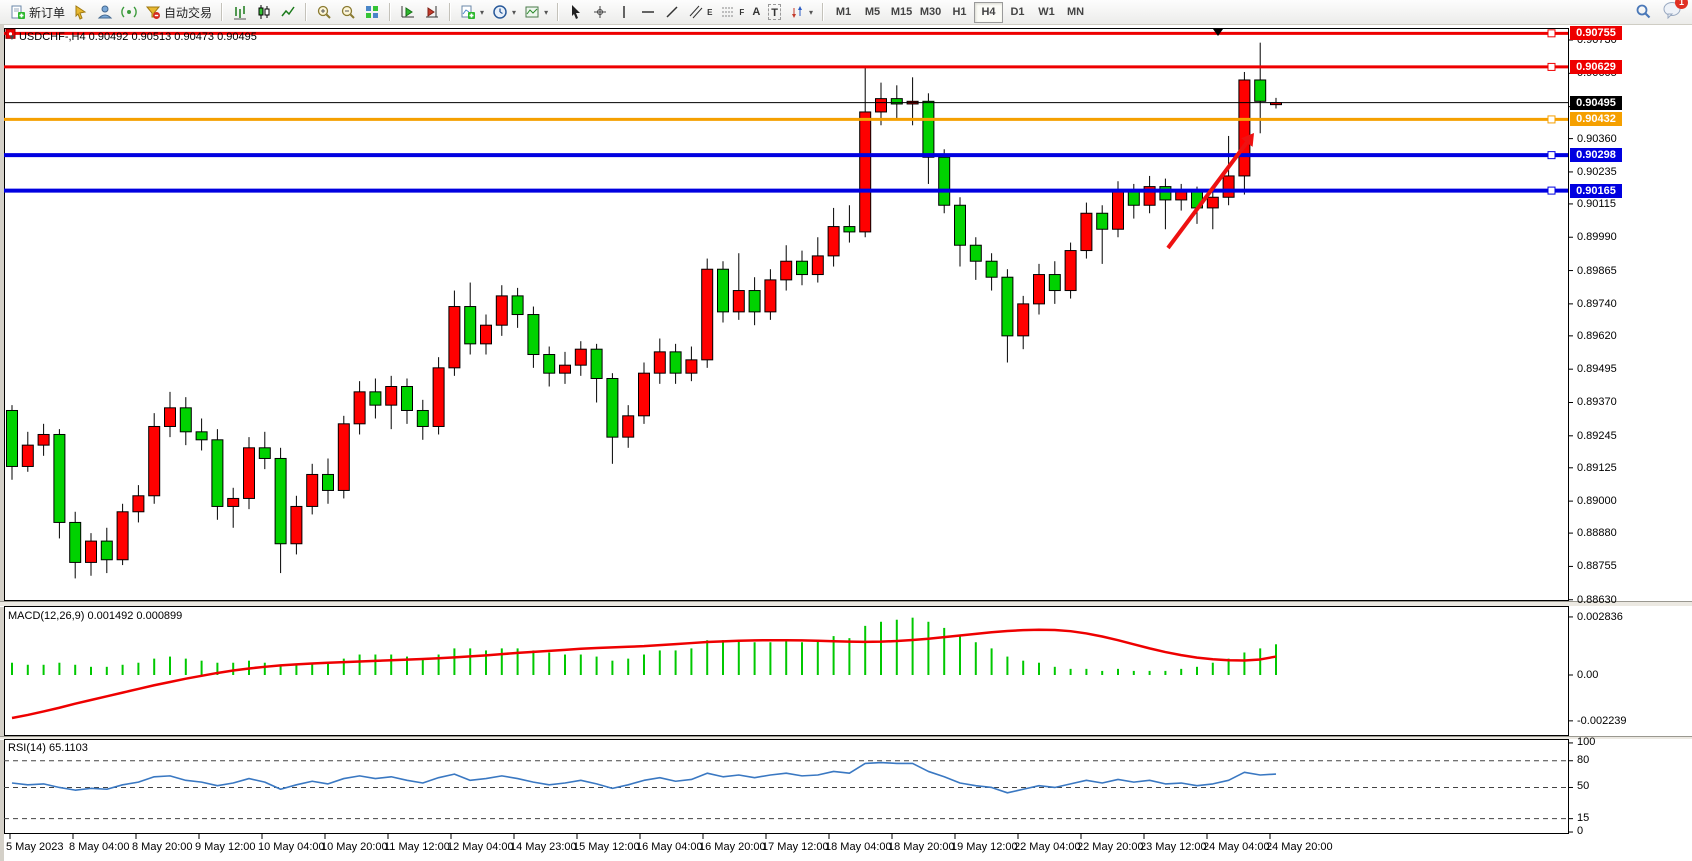  Describe the element at coordinates (408, 12) in the screenshot. I see `autoscroll-button` at that location.